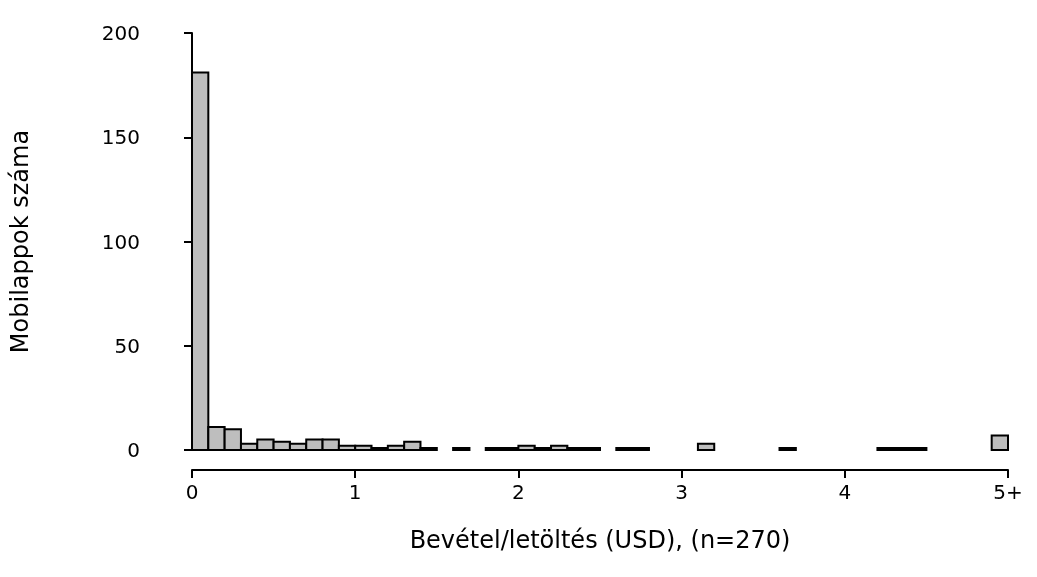  Describe the element at coordinates (120, 137) in the screenshot. I see `y-tick-label: 150` at that location.